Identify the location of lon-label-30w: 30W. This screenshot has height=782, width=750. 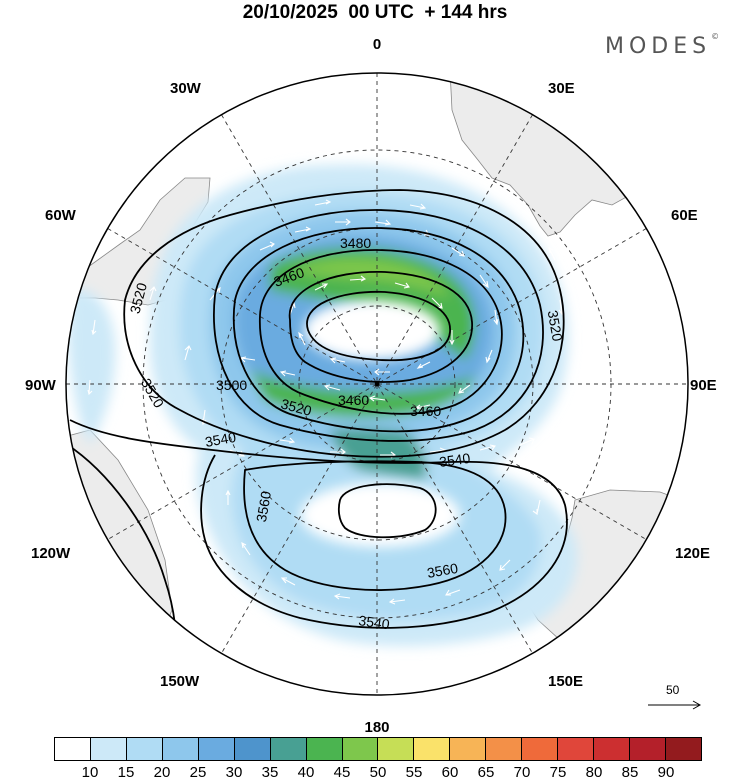
(186, 88).